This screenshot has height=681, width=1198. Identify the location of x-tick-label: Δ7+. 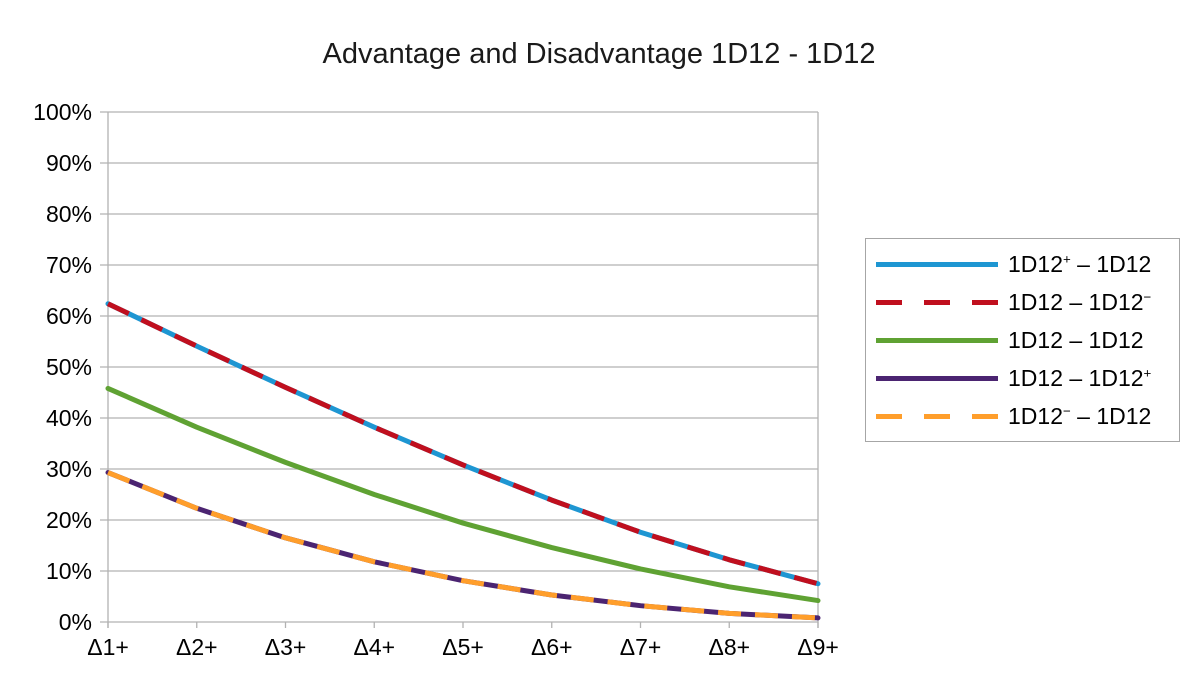
(640, 647).